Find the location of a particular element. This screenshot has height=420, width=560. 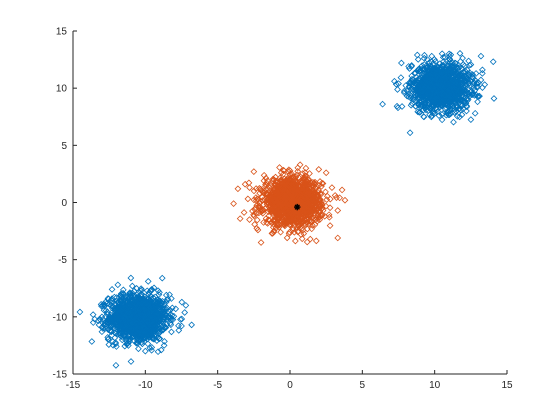

y-tick-label: 0 is located at coordinates (64, 203).